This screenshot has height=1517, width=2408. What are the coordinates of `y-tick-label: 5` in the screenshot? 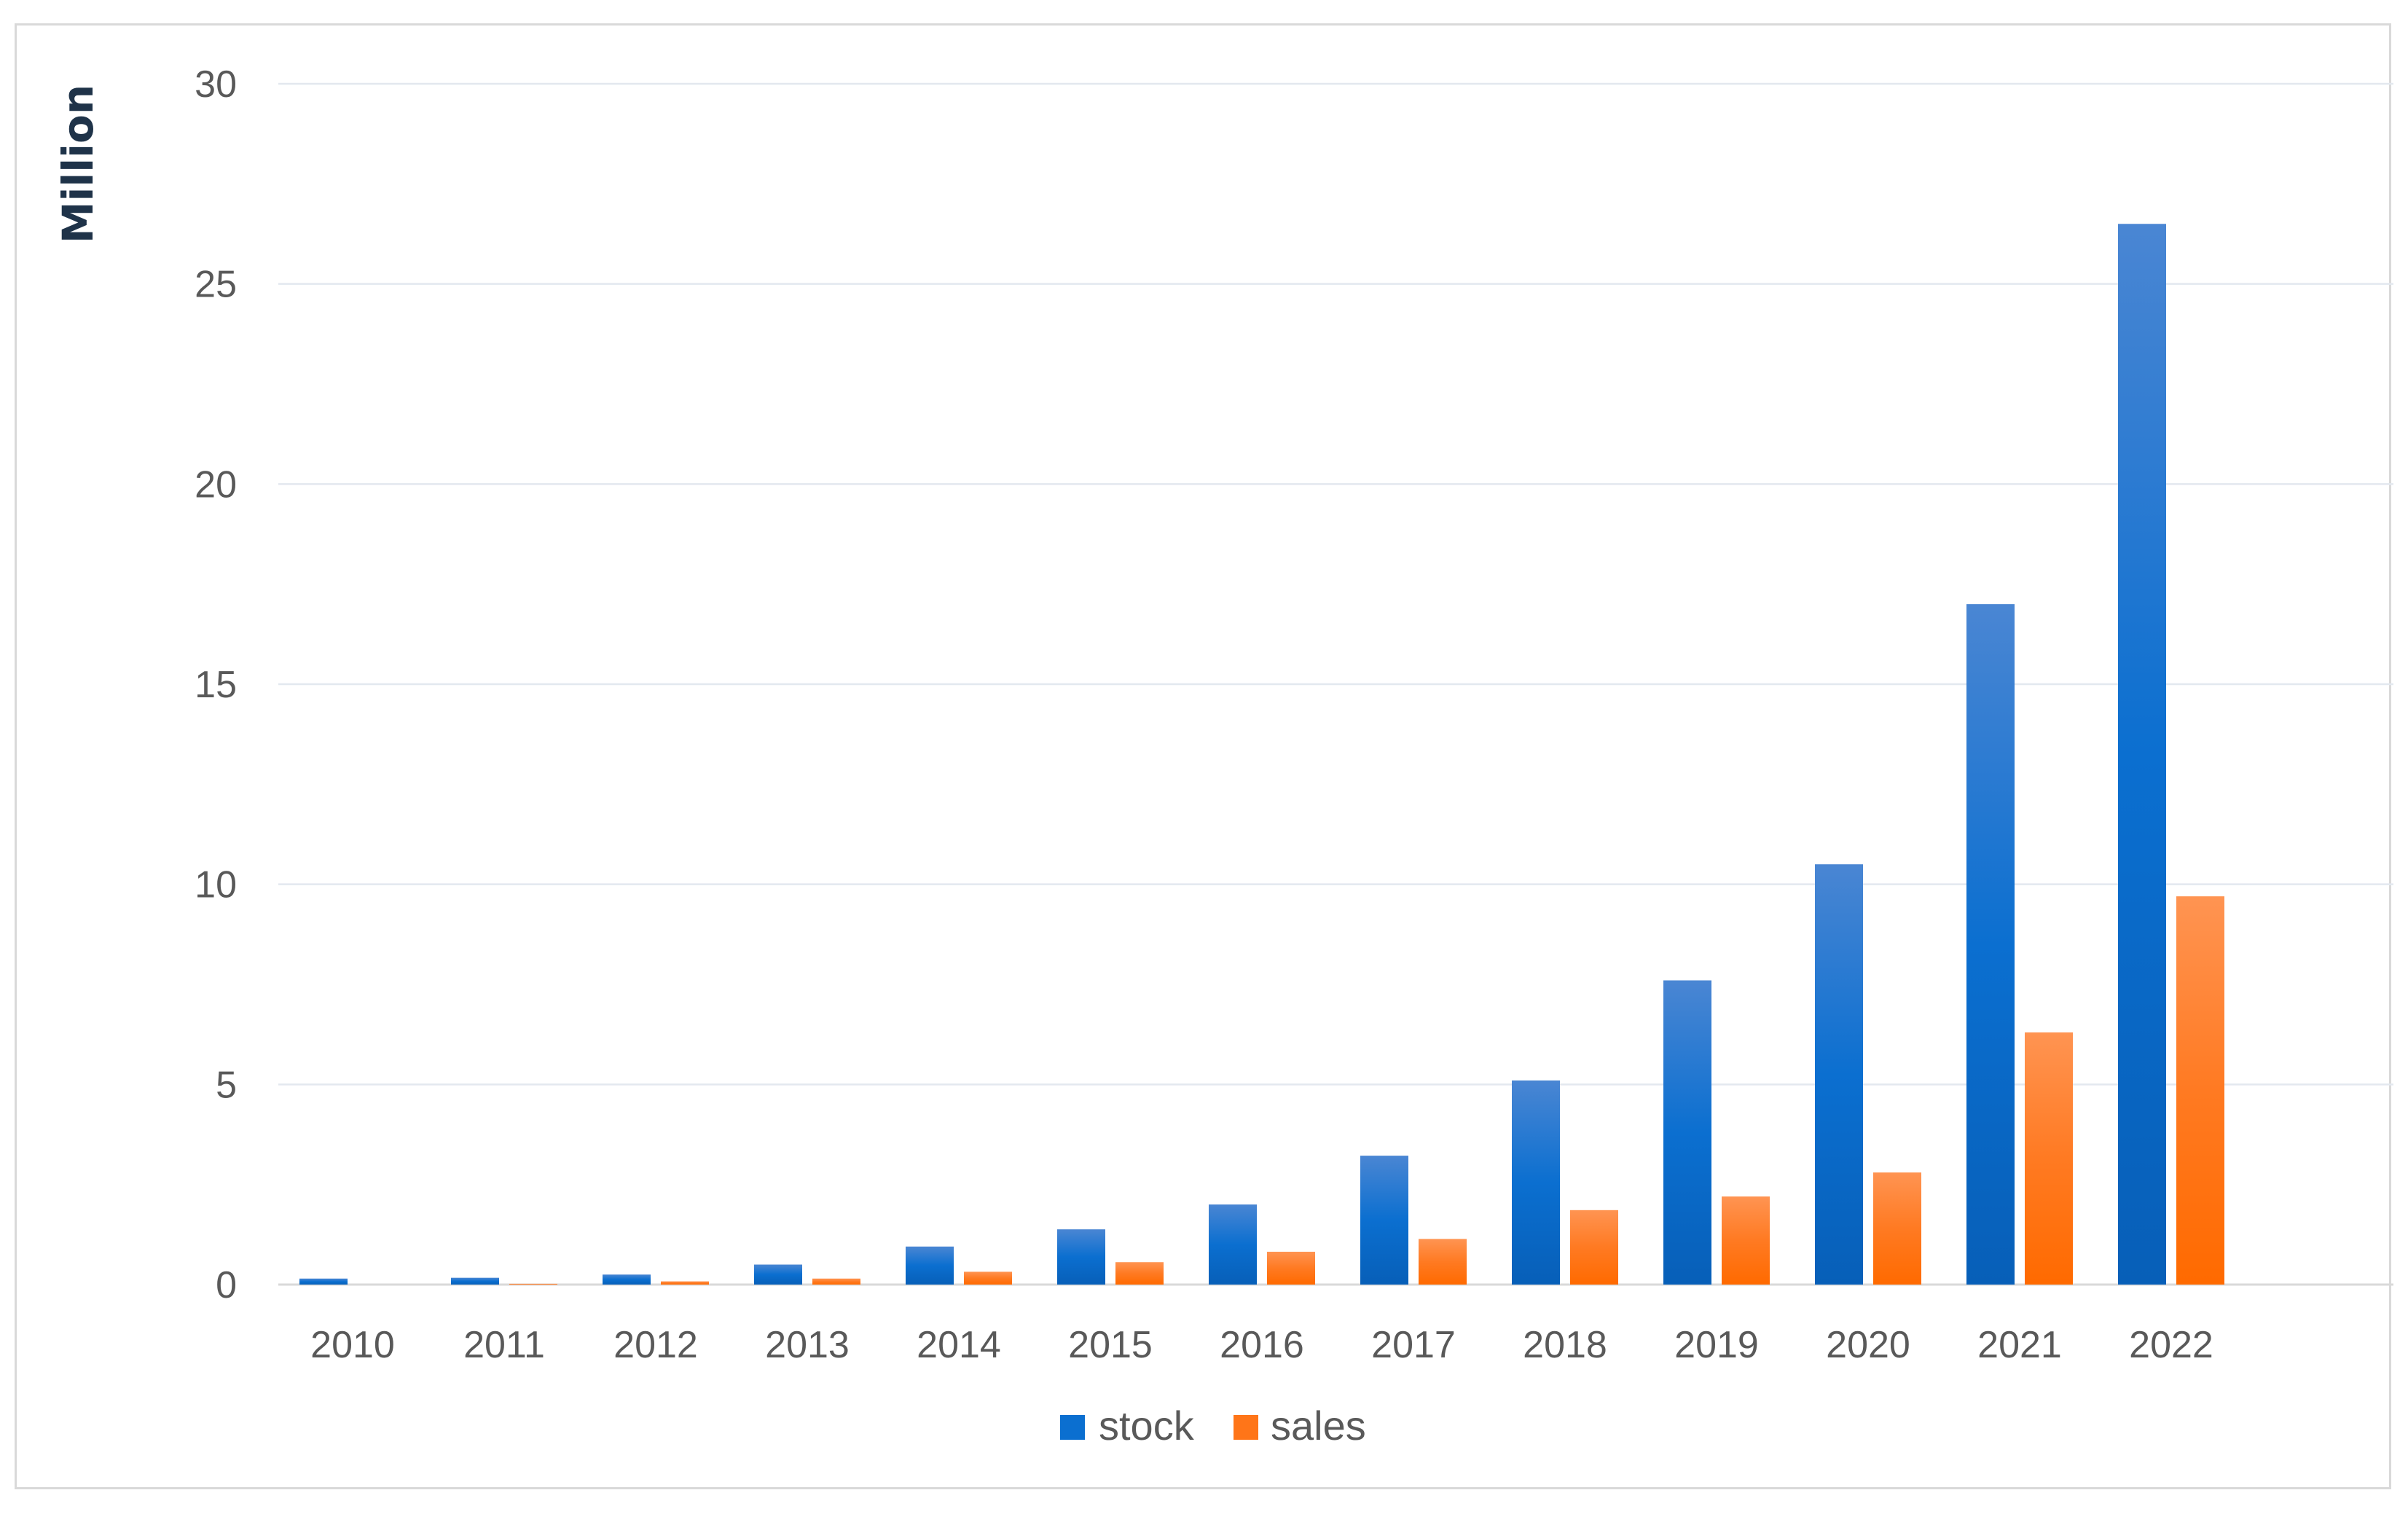 It's located at (226, 1085).